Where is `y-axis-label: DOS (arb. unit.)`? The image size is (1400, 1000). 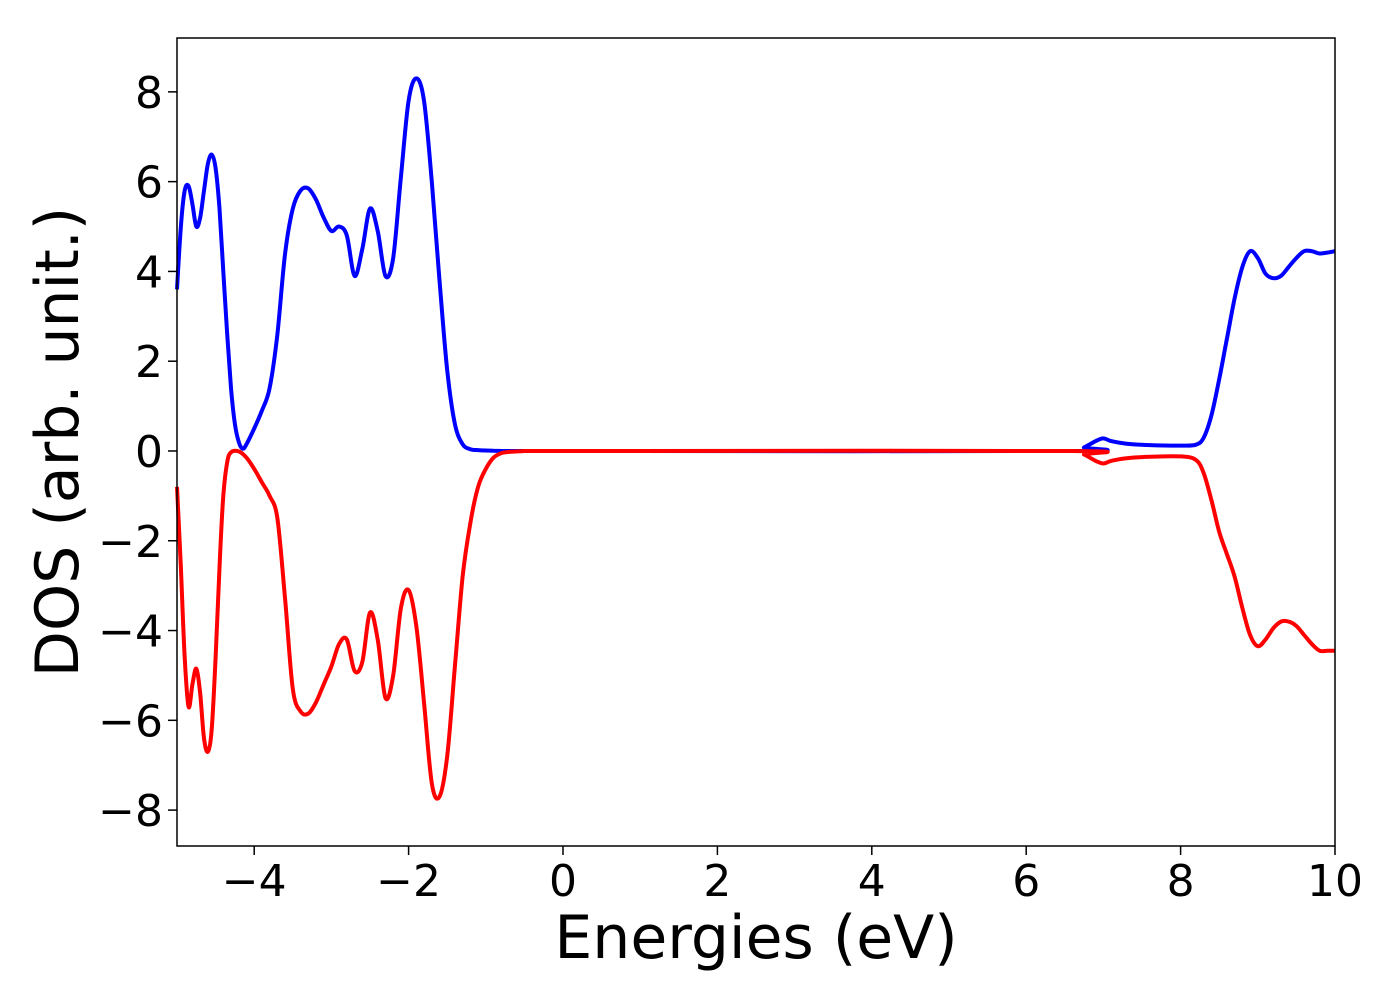
y-axis-label: DOS (arb. unit.) is located at coordinates (58, 442).